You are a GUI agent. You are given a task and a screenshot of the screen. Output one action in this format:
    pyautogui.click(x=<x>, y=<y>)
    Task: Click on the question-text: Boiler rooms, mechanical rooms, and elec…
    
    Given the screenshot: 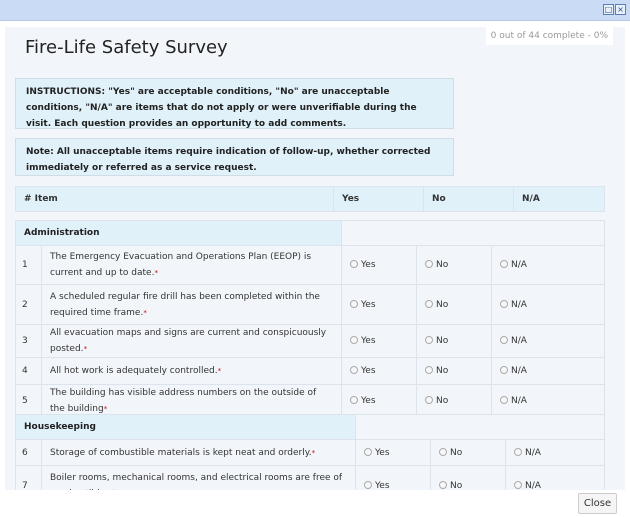 What is the action you would take?
    pyautogui.click(x=196, y=481)
    